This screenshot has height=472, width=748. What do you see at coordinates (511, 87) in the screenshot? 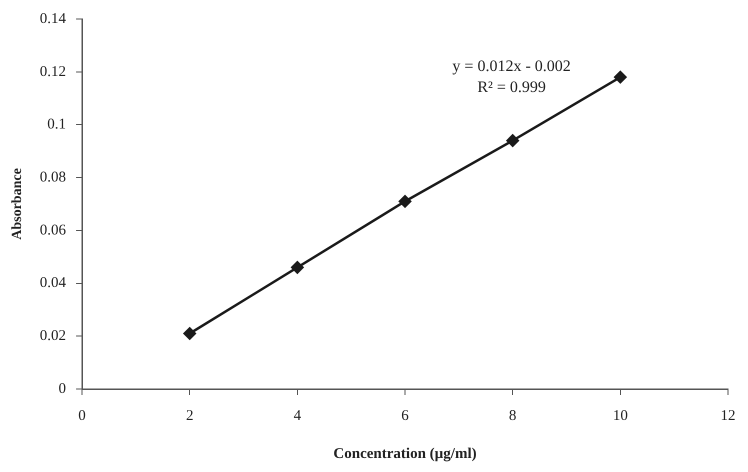
I see `annotation: R² = 0.999` at bounding box center [511, 87].